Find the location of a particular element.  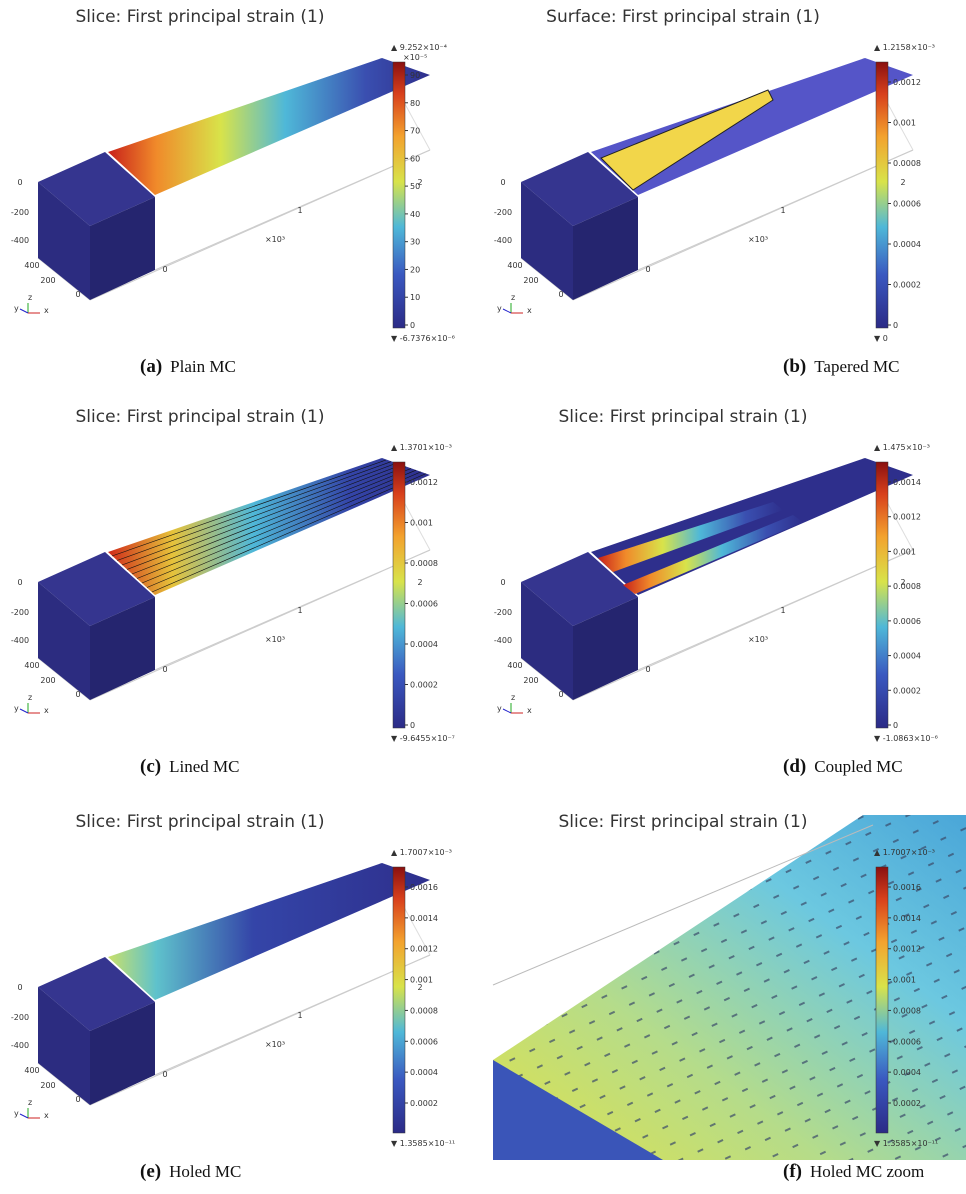

colorbar-tick-label: 30 is located at coordinates (415, 242).